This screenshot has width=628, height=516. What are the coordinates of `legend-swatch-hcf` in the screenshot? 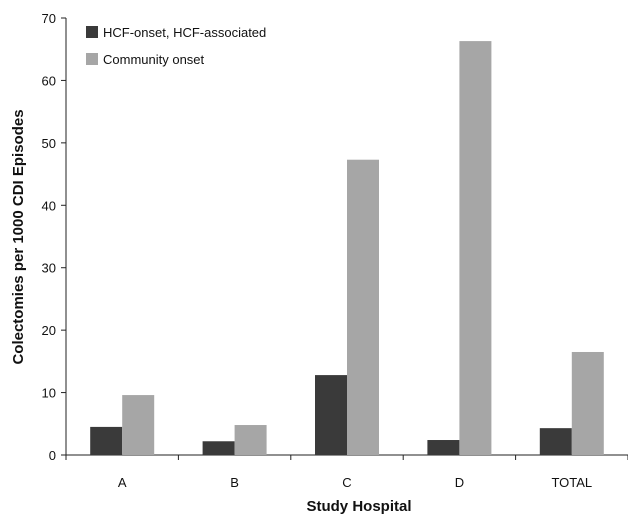 It's located at (92, 32).